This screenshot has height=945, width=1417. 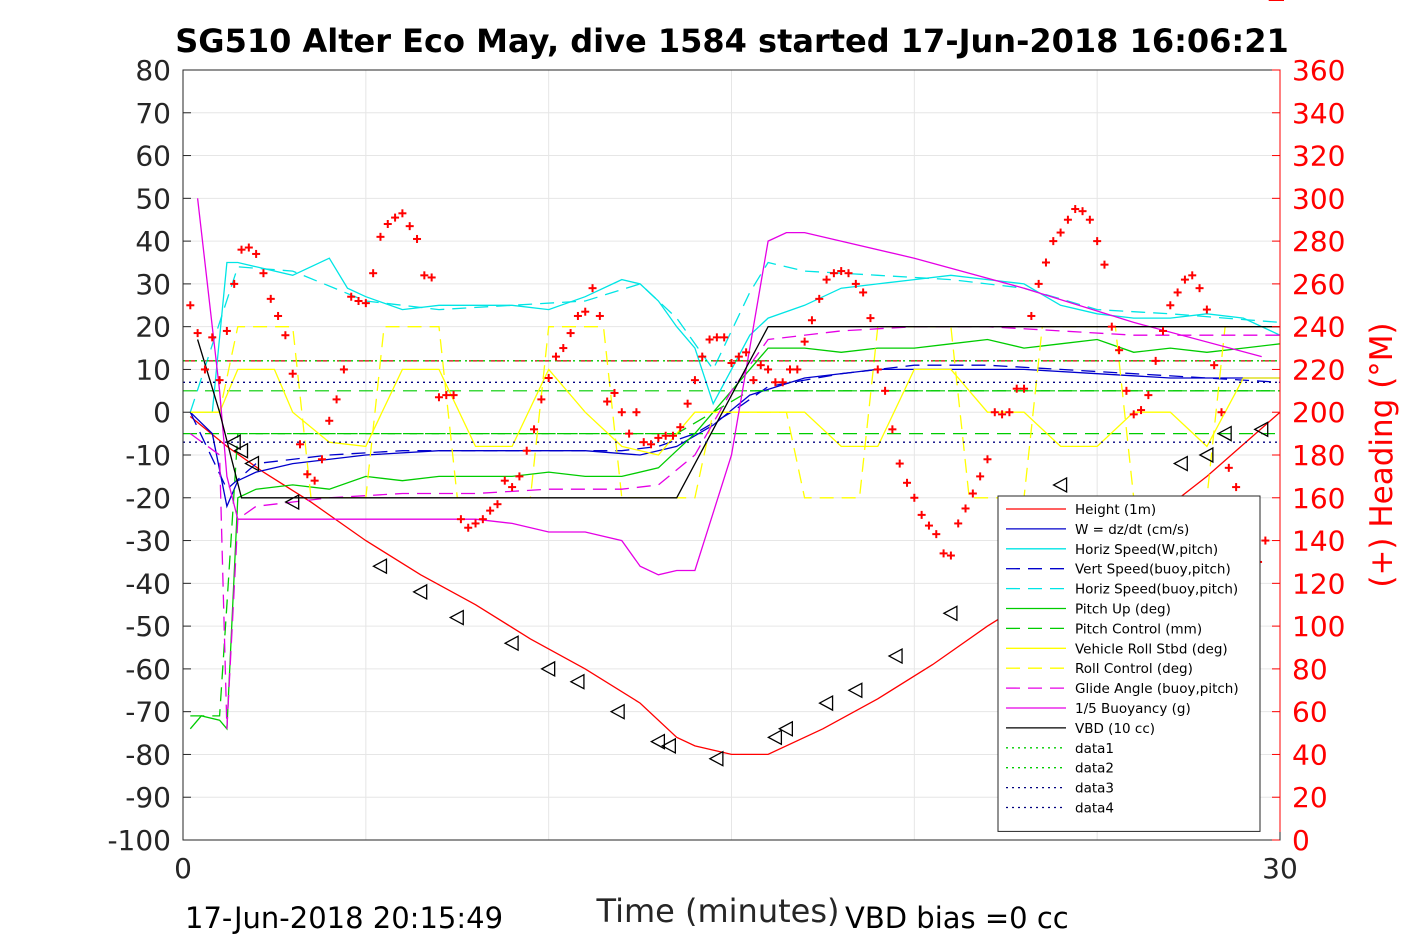 I want to click on legend-label: Pitch Control (mm), so click(x=1138, y=629).